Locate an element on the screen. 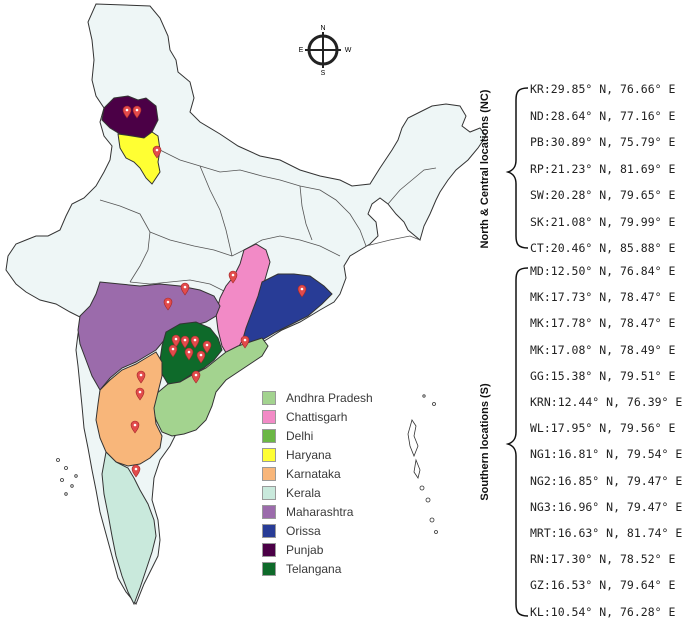 The height and width of the screenshot is (625, 685). legend-item: Orissa is located at coordinates (291, 531).